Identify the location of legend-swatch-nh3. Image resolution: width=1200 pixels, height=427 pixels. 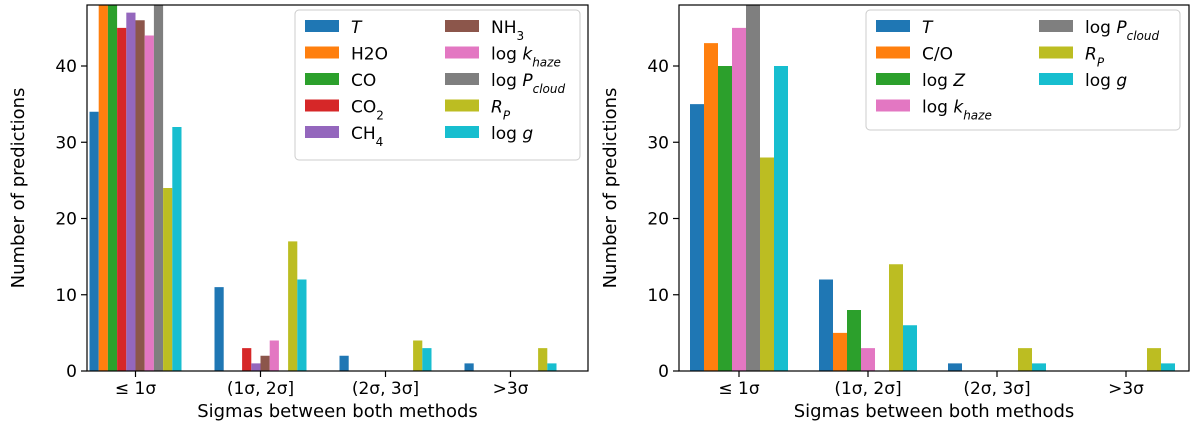
(462, 26).